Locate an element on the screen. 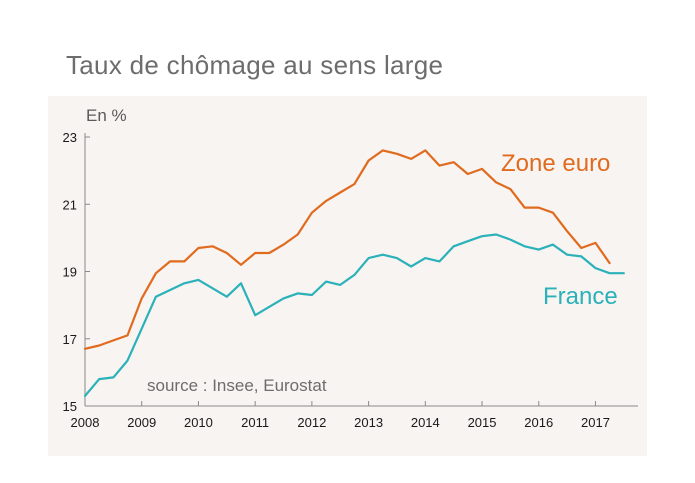  y-axis-unit-label: En % is located at coordinates (106, 115).